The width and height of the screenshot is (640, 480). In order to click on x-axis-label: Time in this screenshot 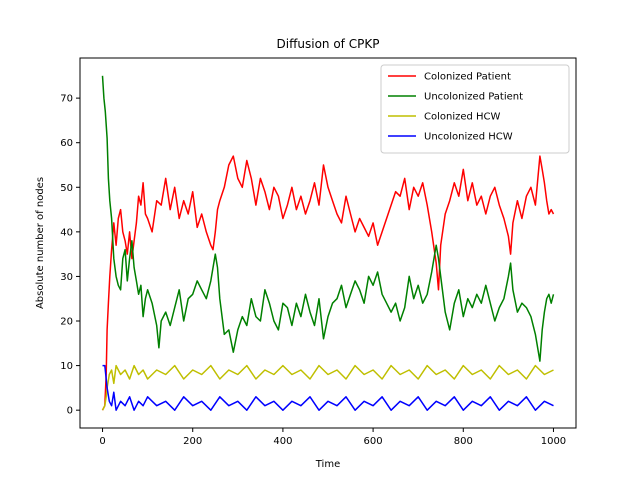, I will do `click(327, 464)`.